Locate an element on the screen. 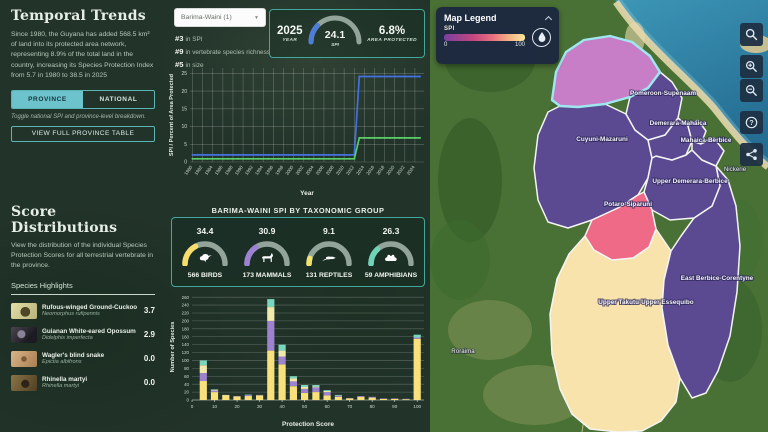 This screenshot has width=768, height=432. map-controls: ? is located at coordinates (751, 94).